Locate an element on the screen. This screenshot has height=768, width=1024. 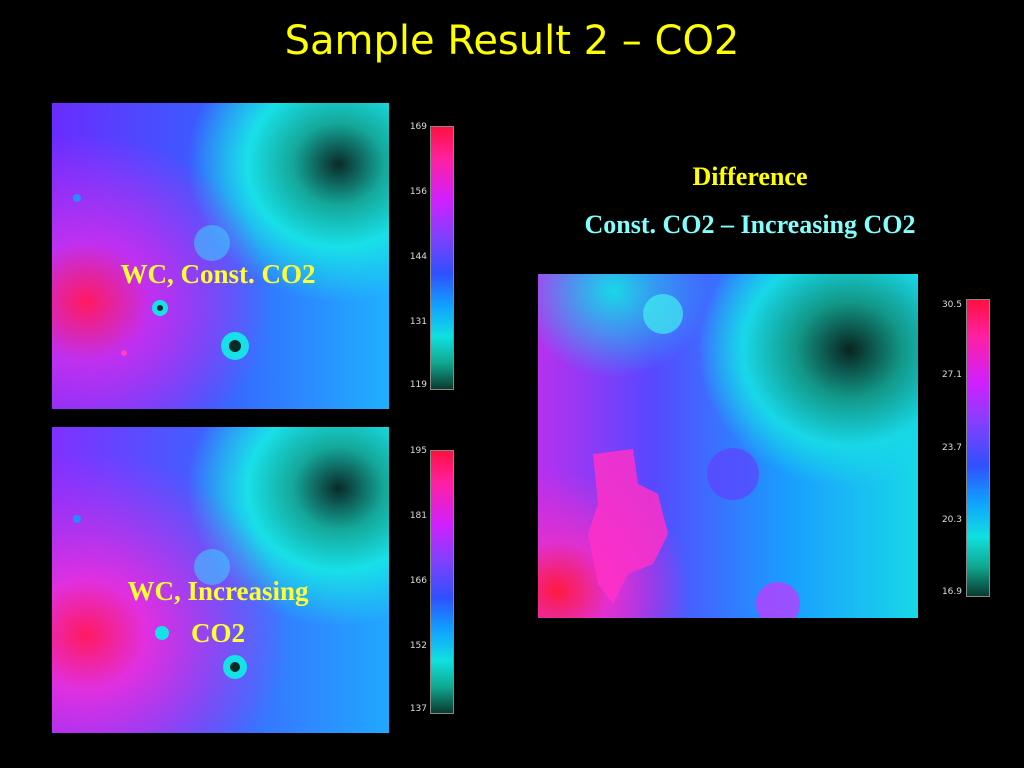
map-const-co2 is located at coordinates (220, 256).